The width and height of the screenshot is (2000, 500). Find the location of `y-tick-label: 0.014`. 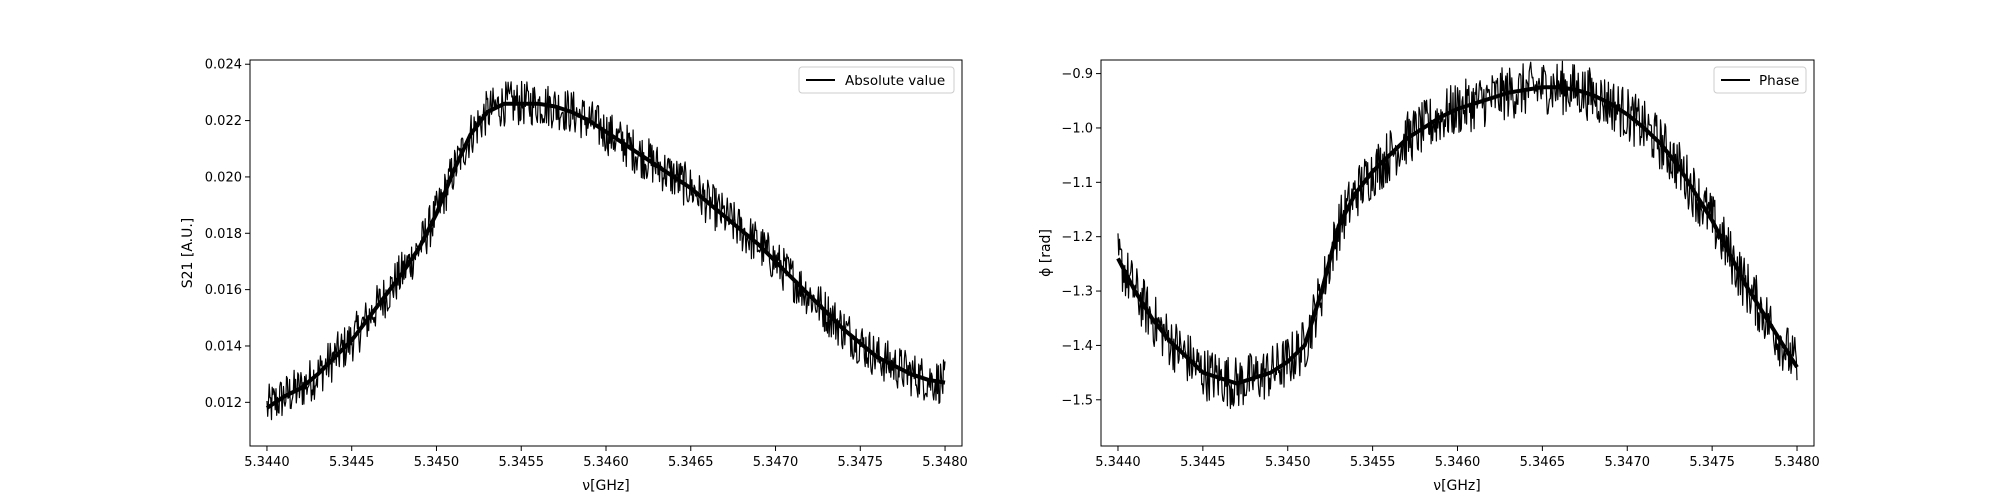

y-tick-label: 0.014 is located at coordinates (223, 346).